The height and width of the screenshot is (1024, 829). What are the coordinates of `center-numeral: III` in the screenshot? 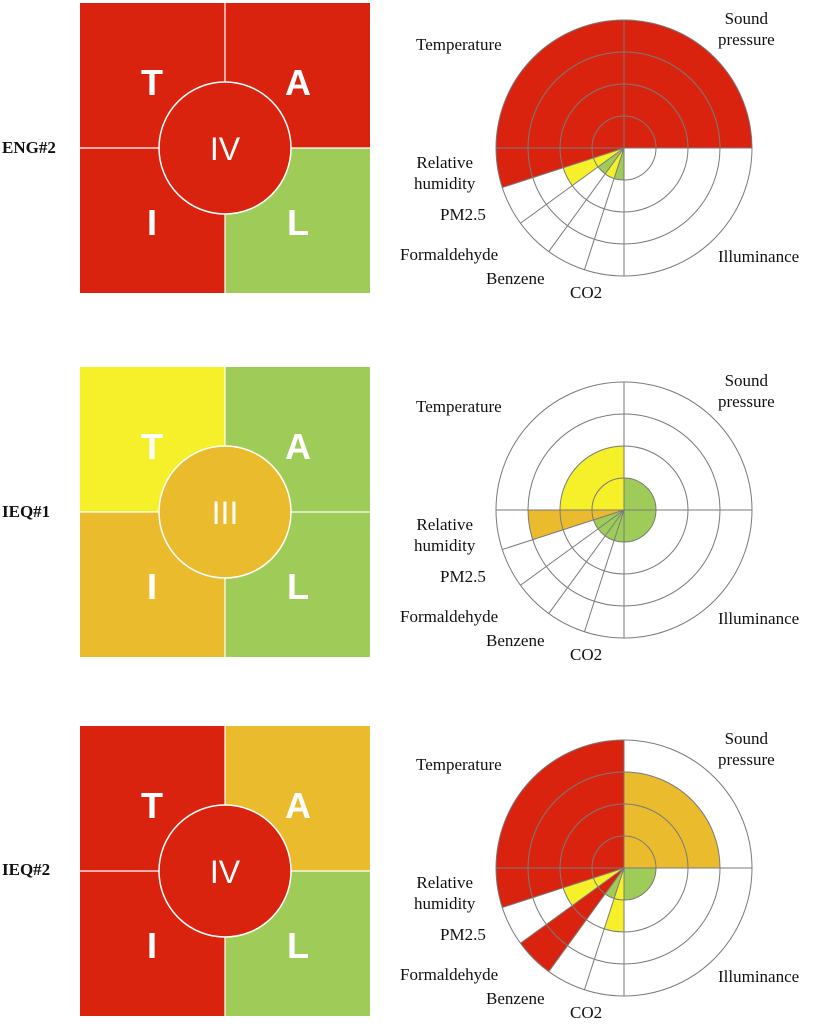 It's located at (225, 513).